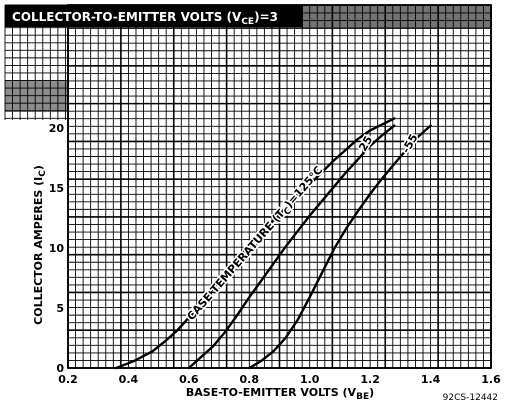 The height and width of the screenshot is (407, 505). What do you see at coordinates (60, 308) in the screenshot?
I see `y-tick-label: 5` at bounding box center [60, 308].